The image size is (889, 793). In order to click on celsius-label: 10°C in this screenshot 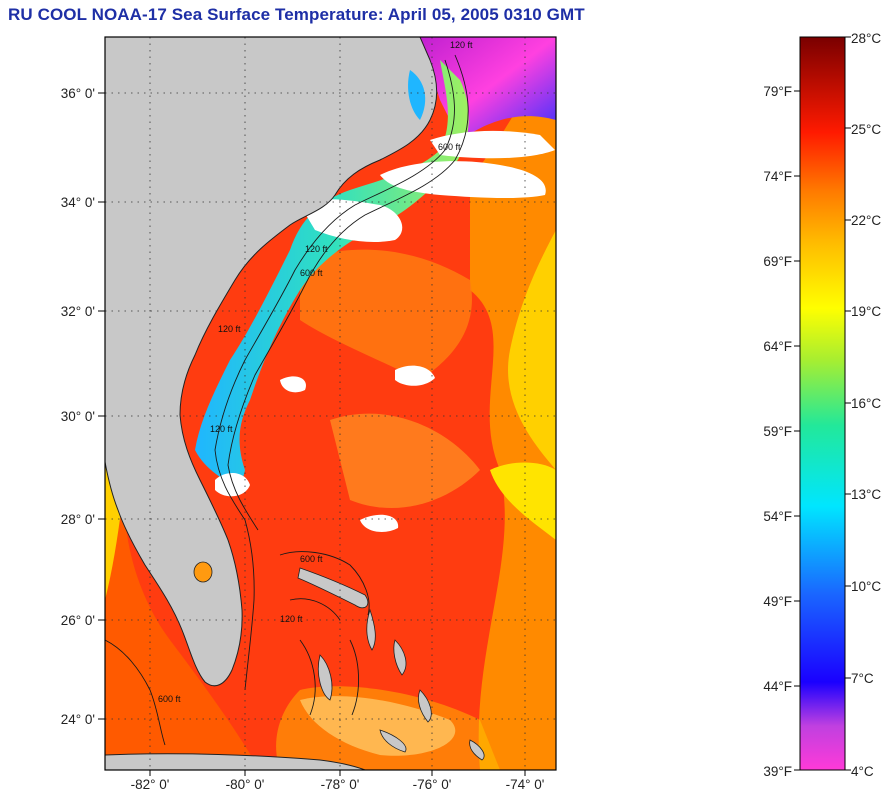, I will do `click(866, 586)`.